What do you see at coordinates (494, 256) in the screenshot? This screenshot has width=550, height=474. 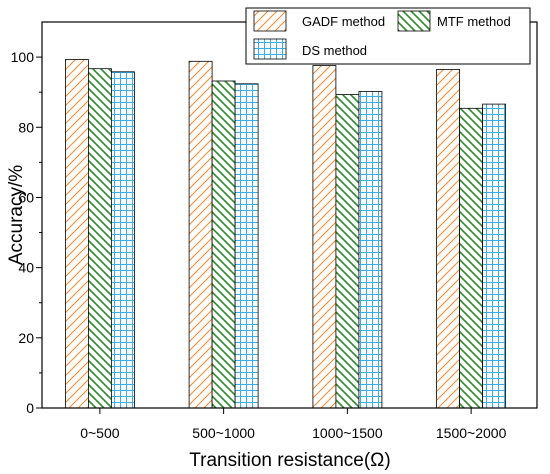 I see `bar-ds-method-1500-2000` at bounding box center [494, 256].